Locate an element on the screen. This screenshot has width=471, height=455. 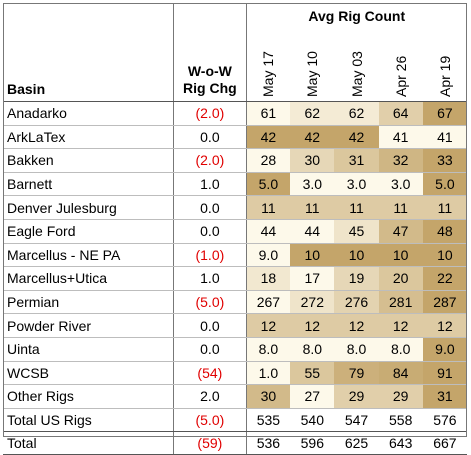
basin-name: Total US Rigs is located at coordinates (88, 419).